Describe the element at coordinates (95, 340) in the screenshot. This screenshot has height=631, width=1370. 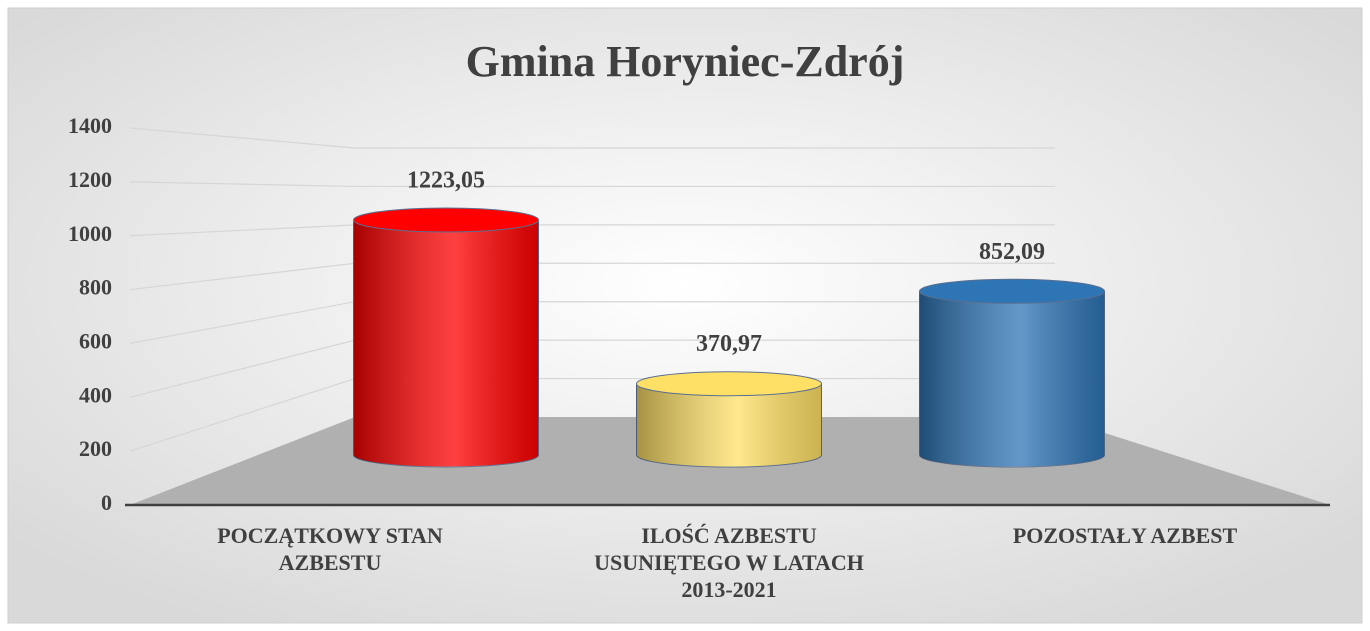
I see `y-tick-label: 600` at that location.